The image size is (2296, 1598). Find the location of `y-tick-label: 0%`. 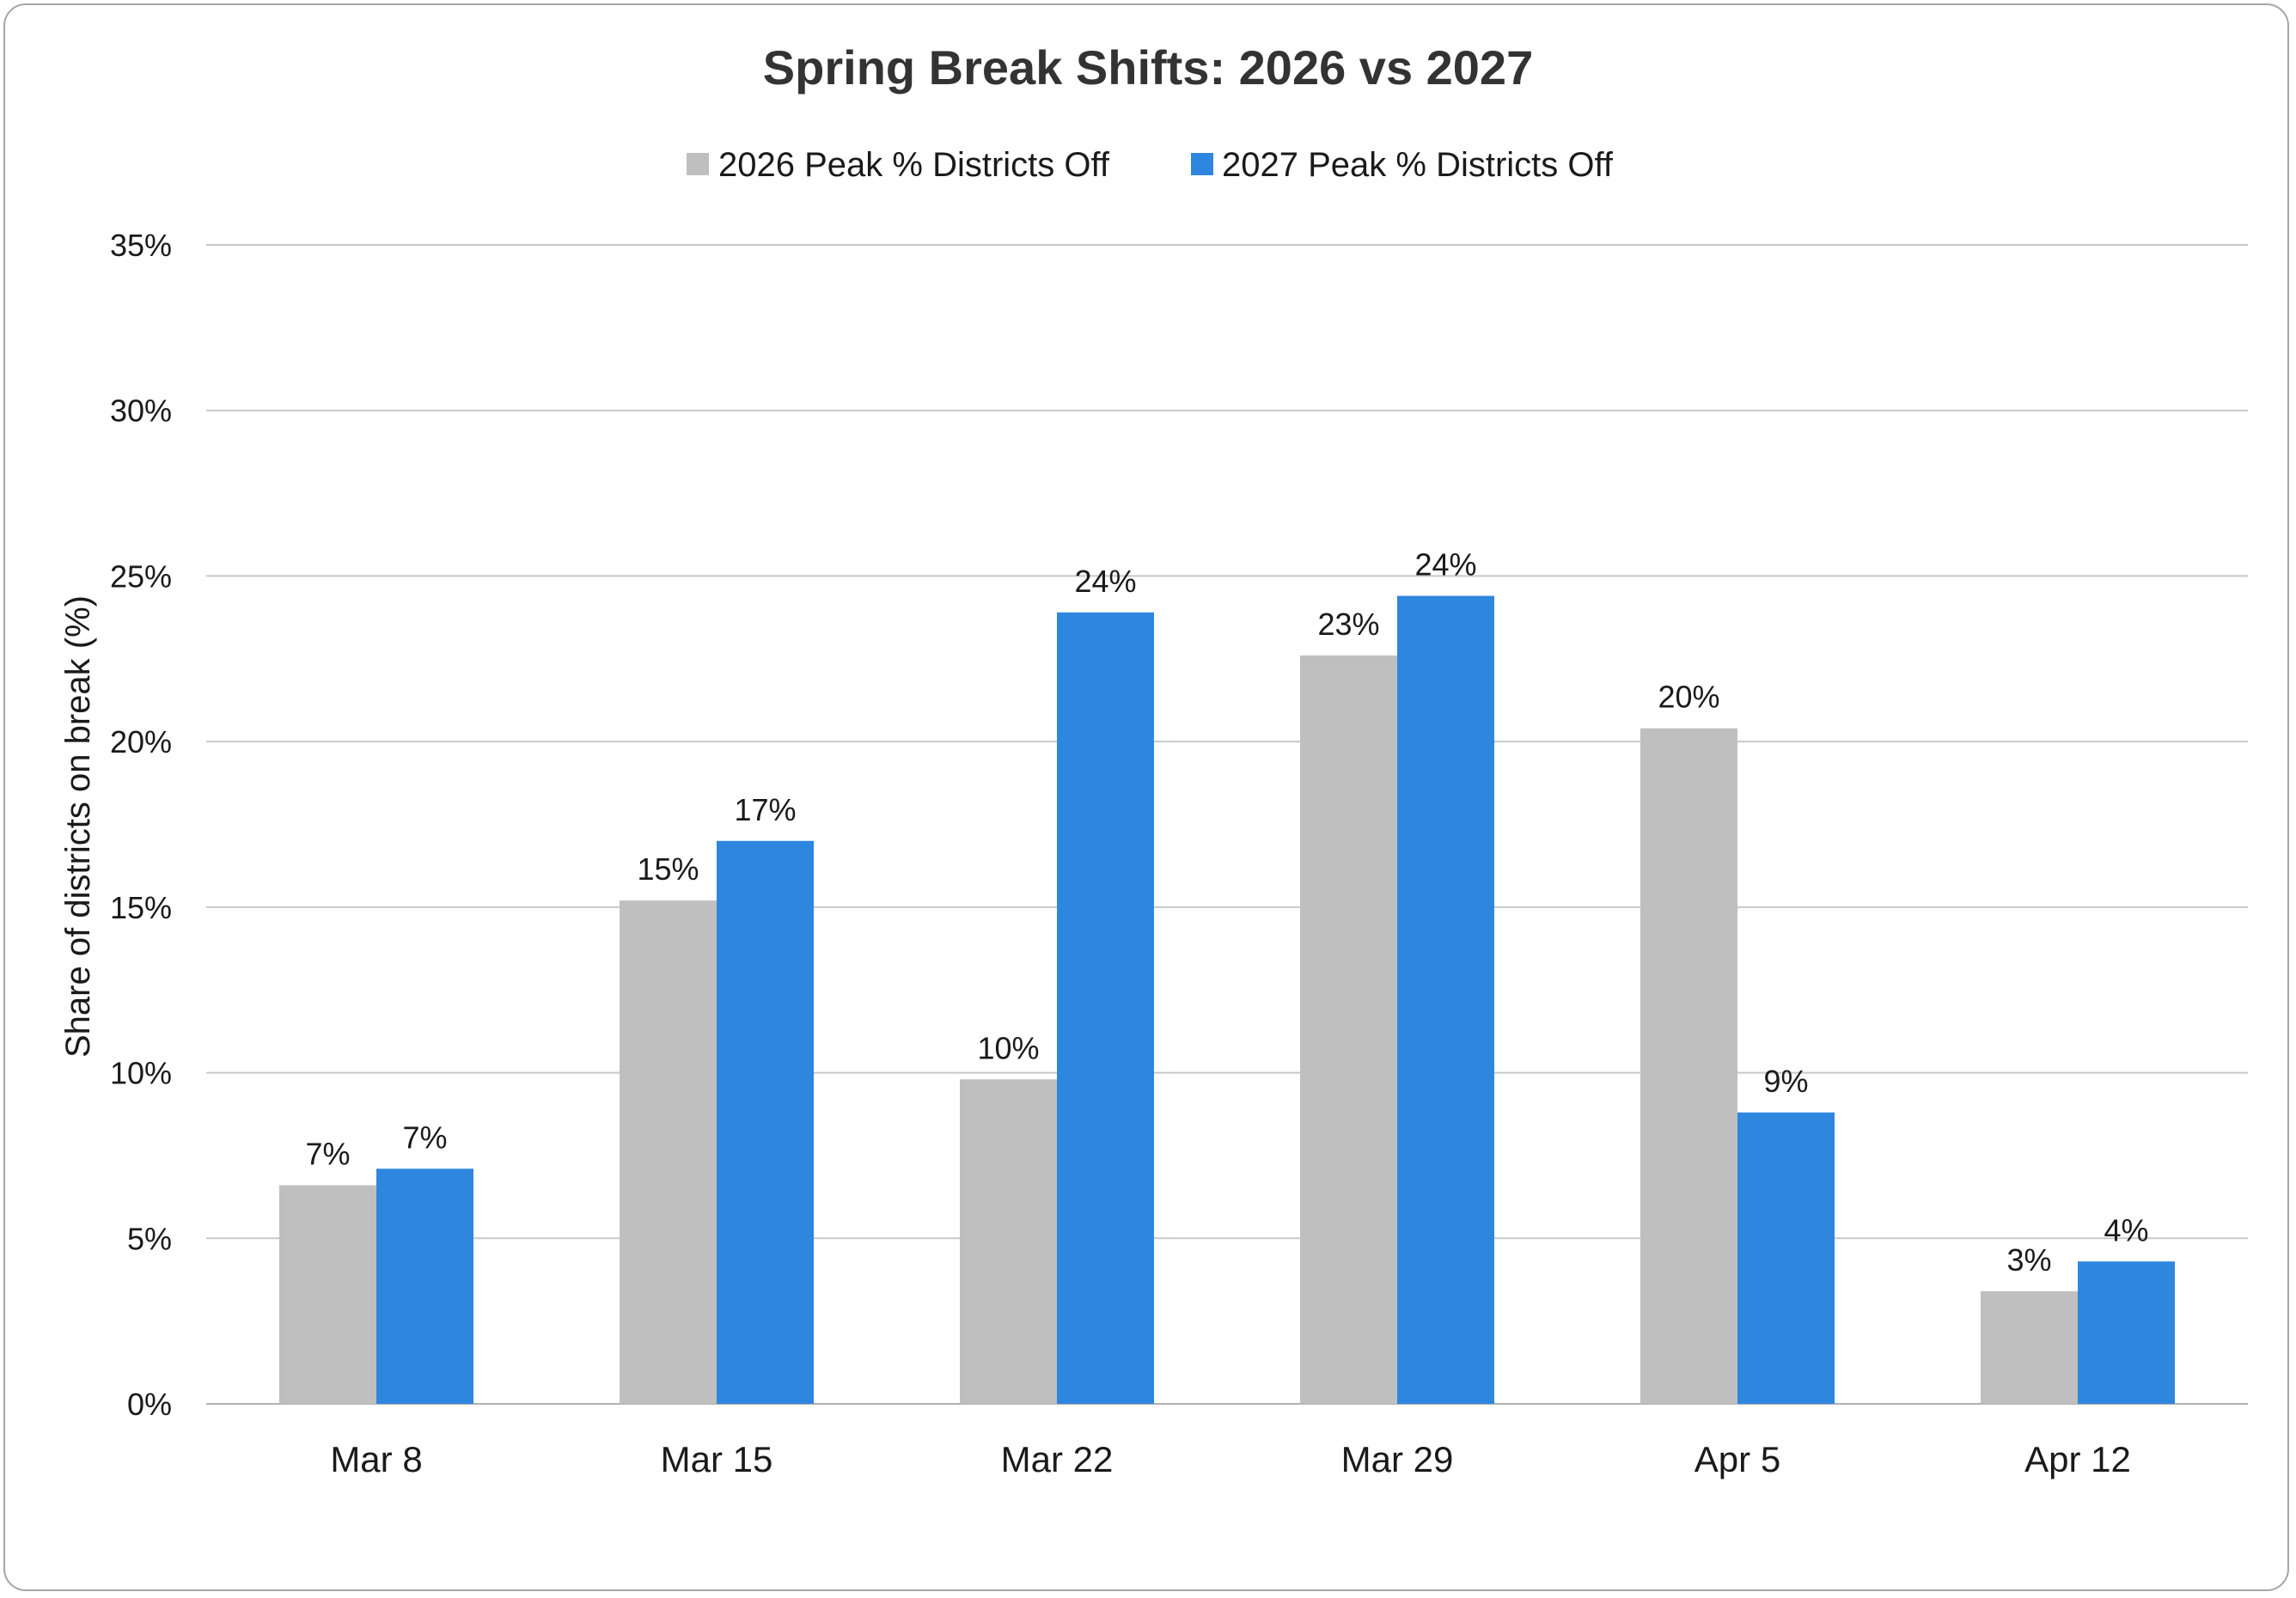

y-tick-label: 0% is located at coordinates (149, 1404).